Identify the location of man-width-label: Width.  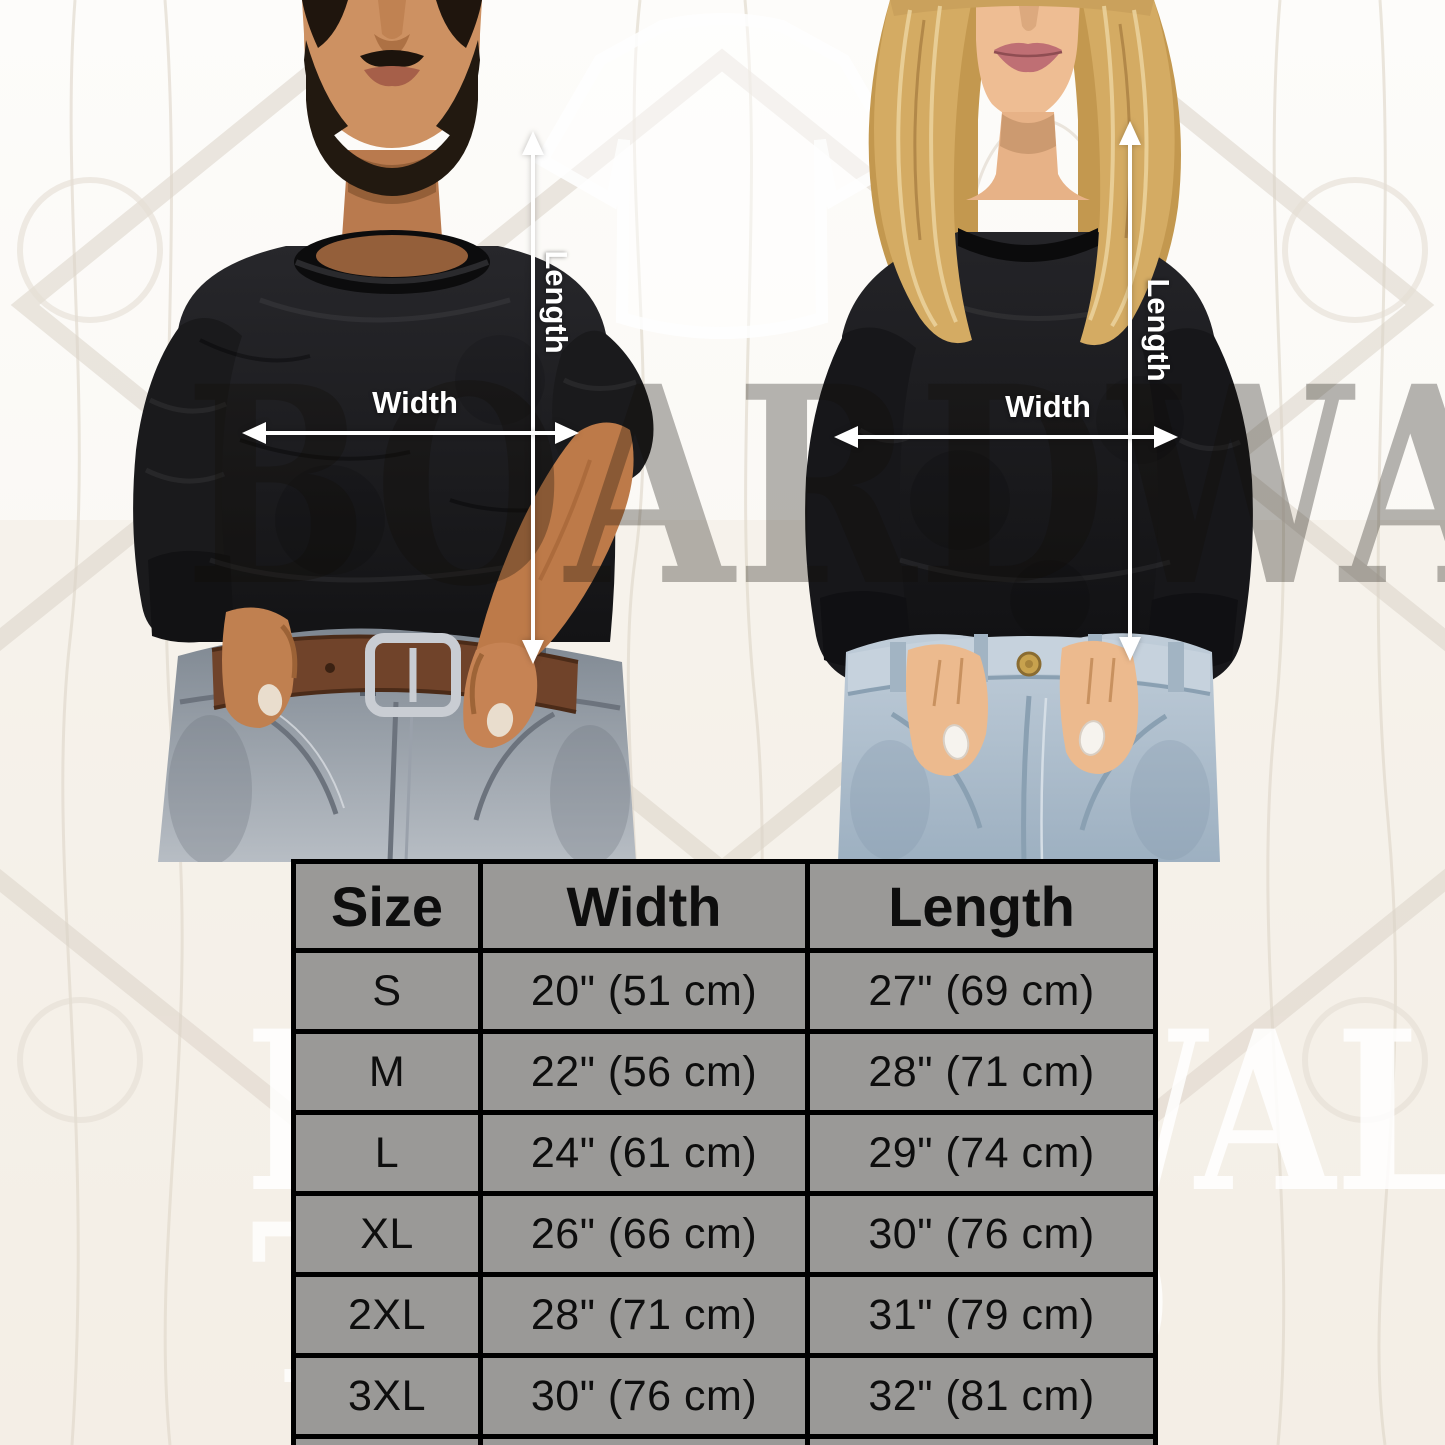
(415, 402).